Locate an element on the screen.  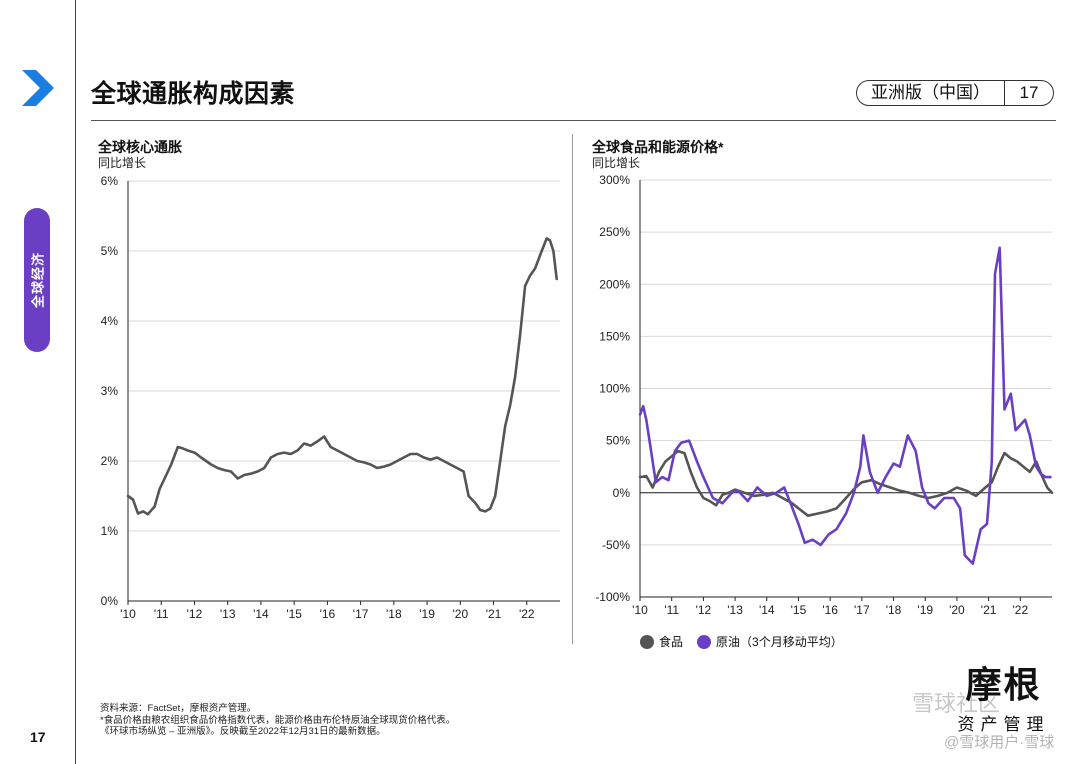
x-tick-label-foodenergy: '21 is located at coordinates (989, 610).